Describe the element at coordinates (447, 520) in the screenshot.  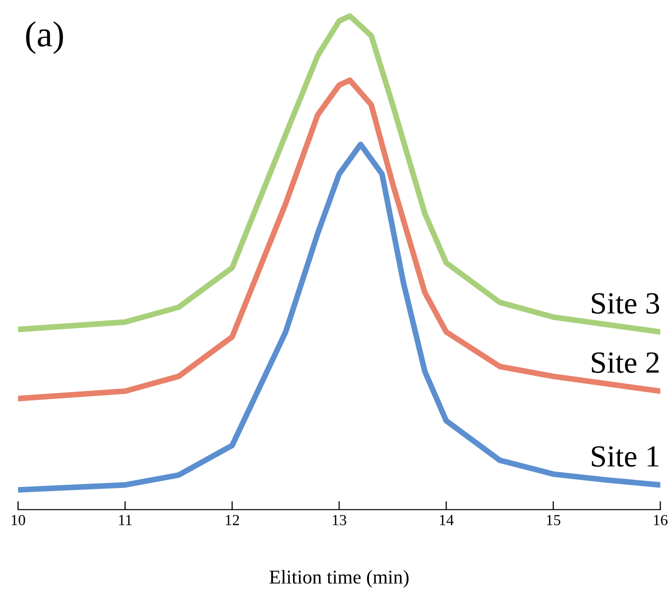
I see `x-tick-label: 14` at that location.